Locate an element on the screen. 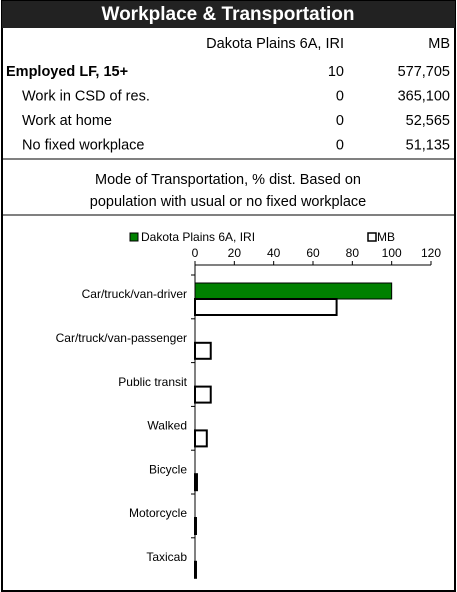 This screenshot has height=592, width=457. column-header: MB is located at coordinates (439, 44).